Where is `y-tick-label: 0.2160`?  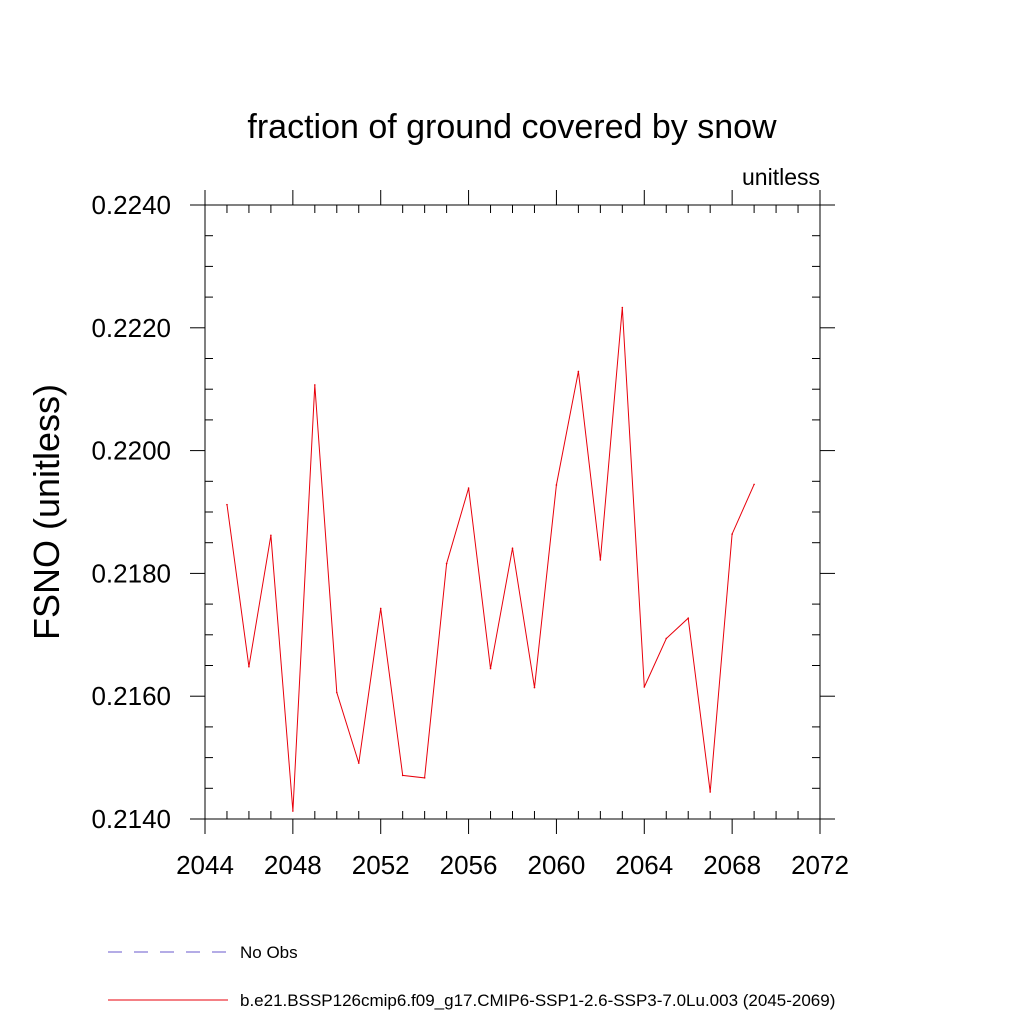 y-tick-label: 0.2160 is located at coordinates (131, 696).